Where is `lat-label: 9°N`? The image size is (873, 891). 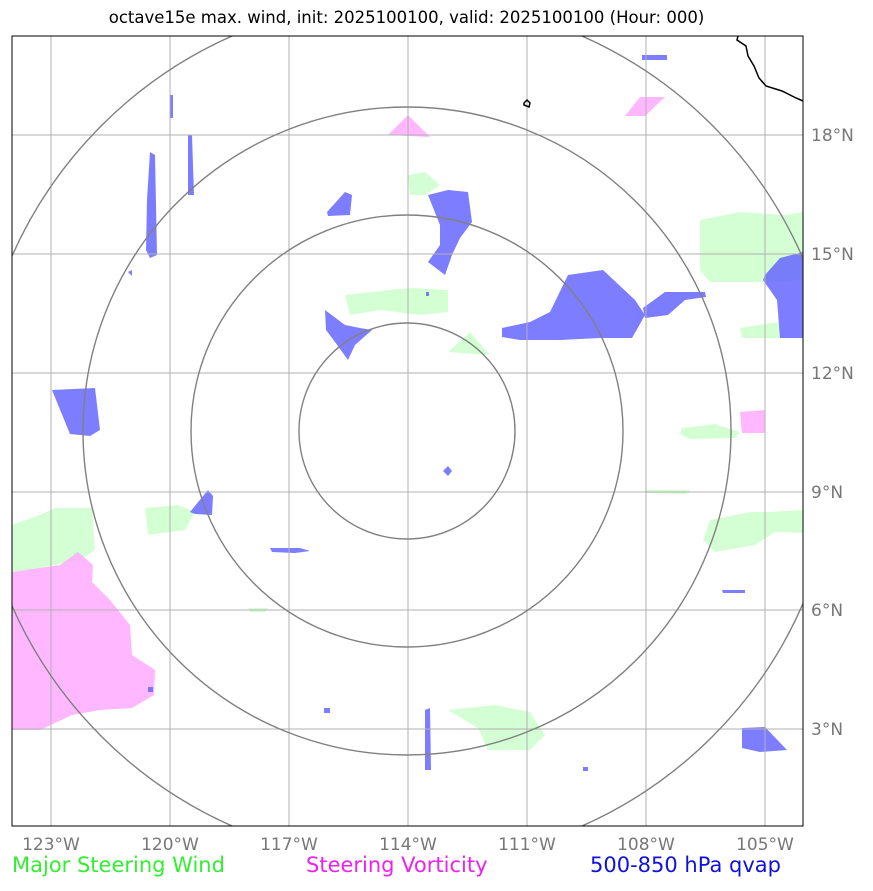
lat-label: 9°N is located at coordinates (827, 493).